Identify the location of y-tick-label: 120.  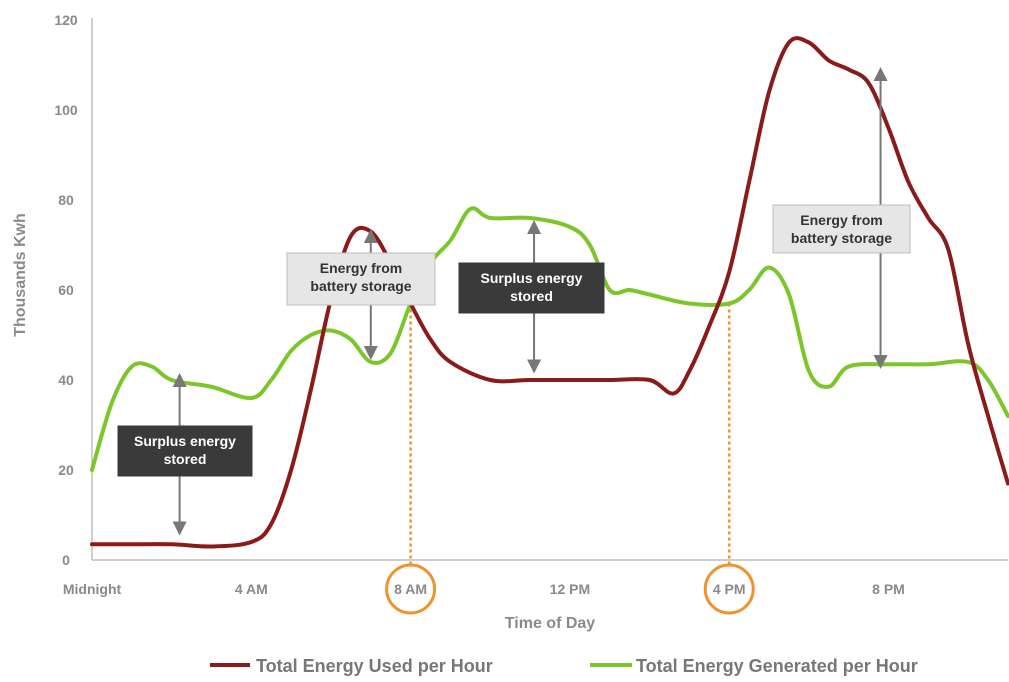
(66, 20).